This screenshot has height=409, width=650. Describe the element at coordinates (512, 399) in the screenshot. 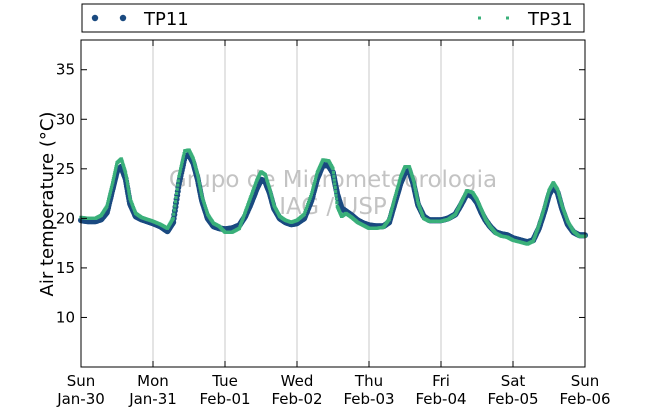

I see `x-tick-label-date: Feb-05` at that location.